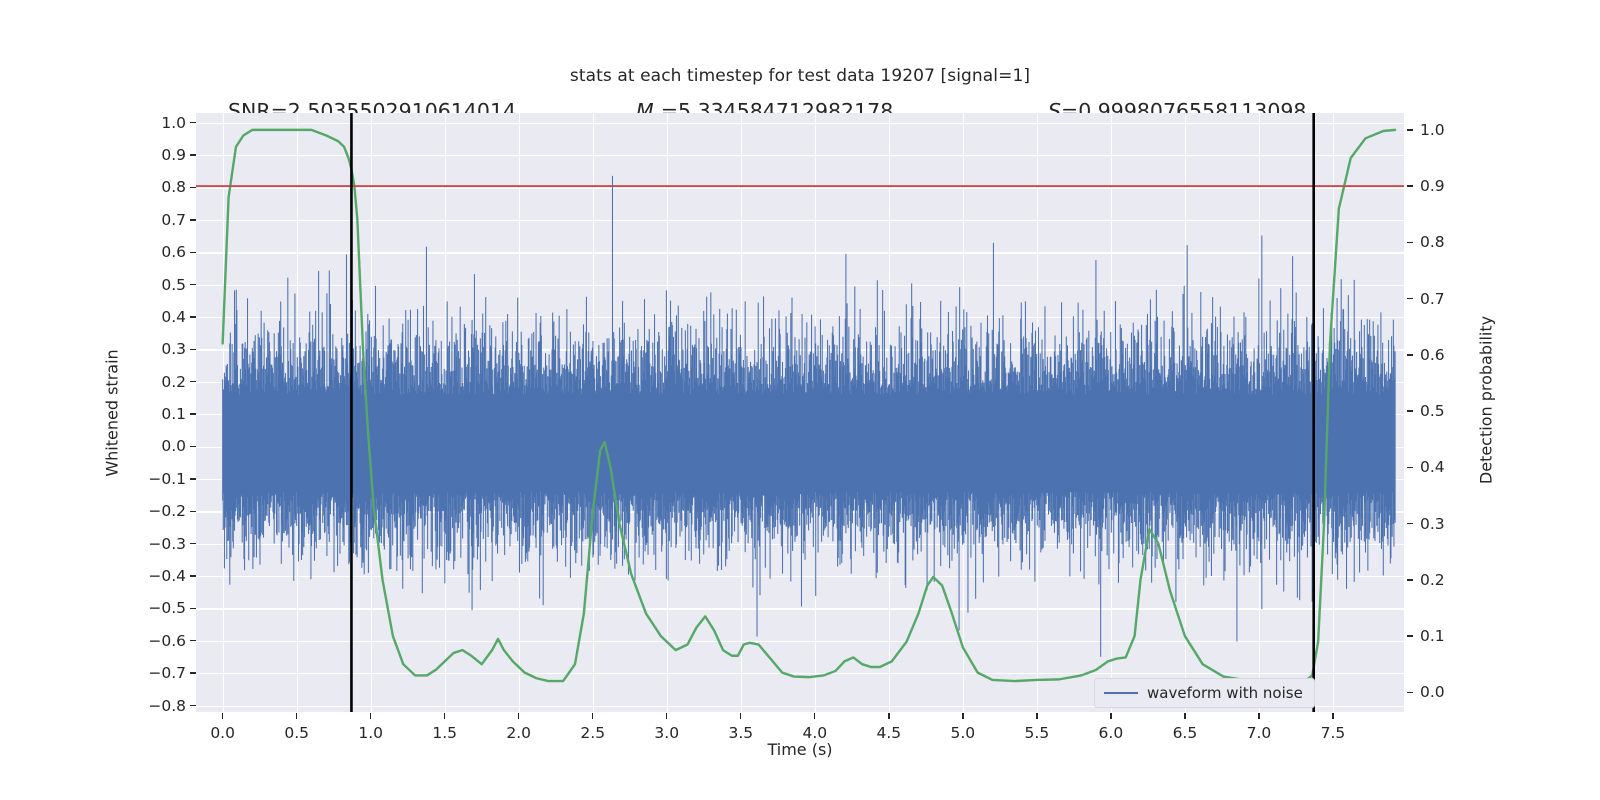 Image resolution: width=1600 pixels, height=800 pixels. Describe the element at coordinates (741, 733) in the screenshot. I see `x-tick-label: 3.5` at that location.